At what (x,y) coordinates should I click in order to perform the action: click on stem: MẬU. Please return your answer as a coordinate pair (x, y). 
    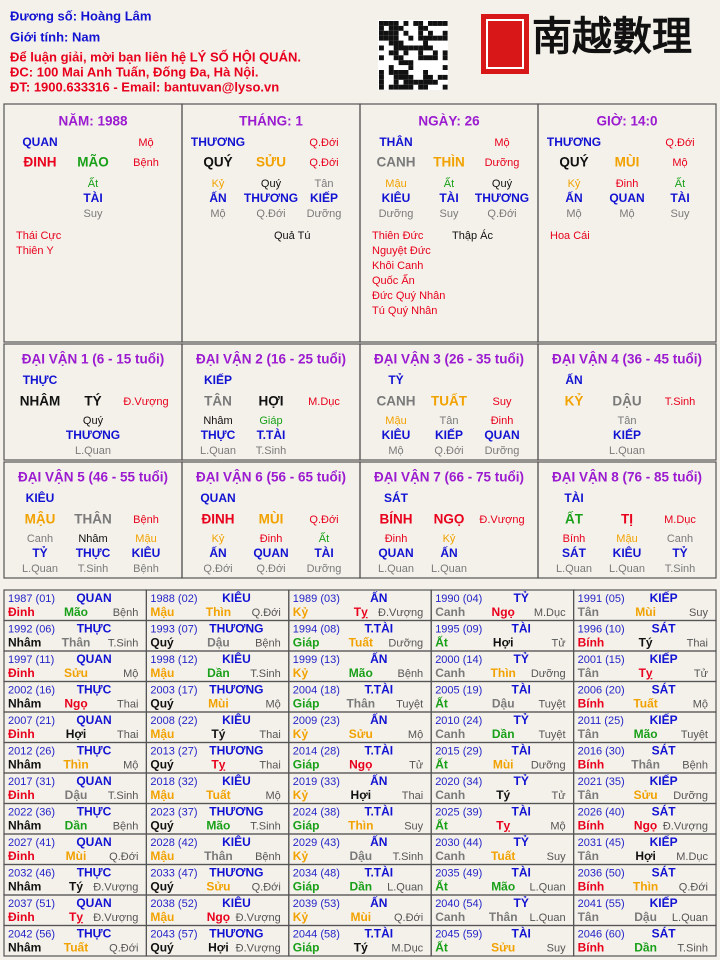
    Looking at the image, I should click on (40, 519).